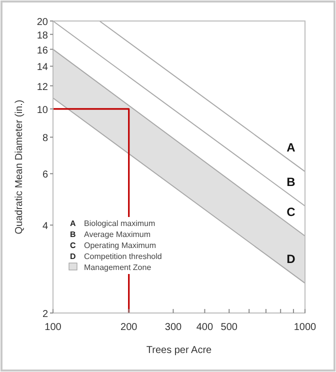  What do you see at coordinates (229, 327) in the screenshot?
I see `x-tick-label: 500` at bounding box center [229, 327].